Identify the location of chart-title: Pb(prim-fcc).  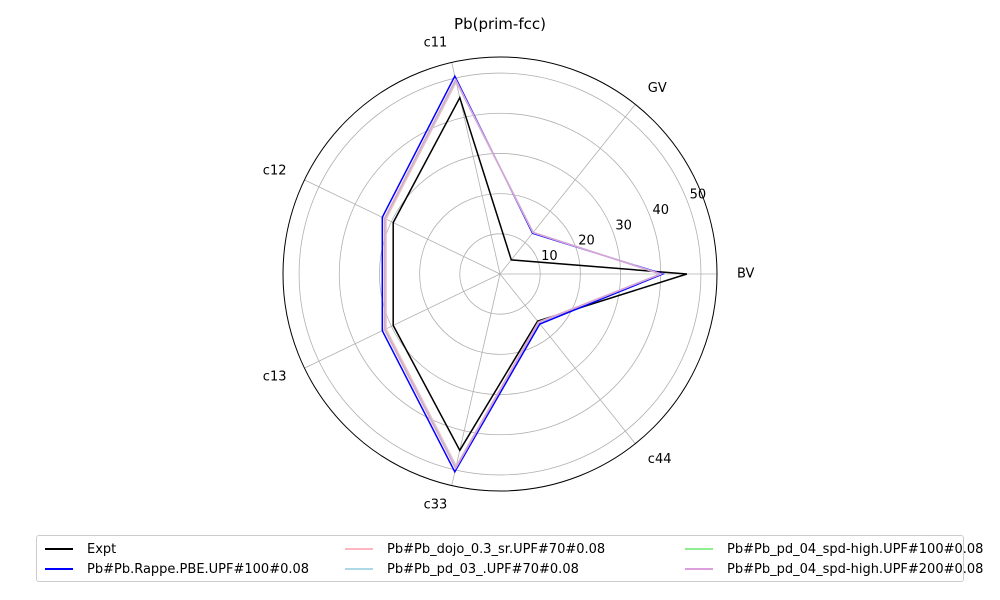
(500, 24).